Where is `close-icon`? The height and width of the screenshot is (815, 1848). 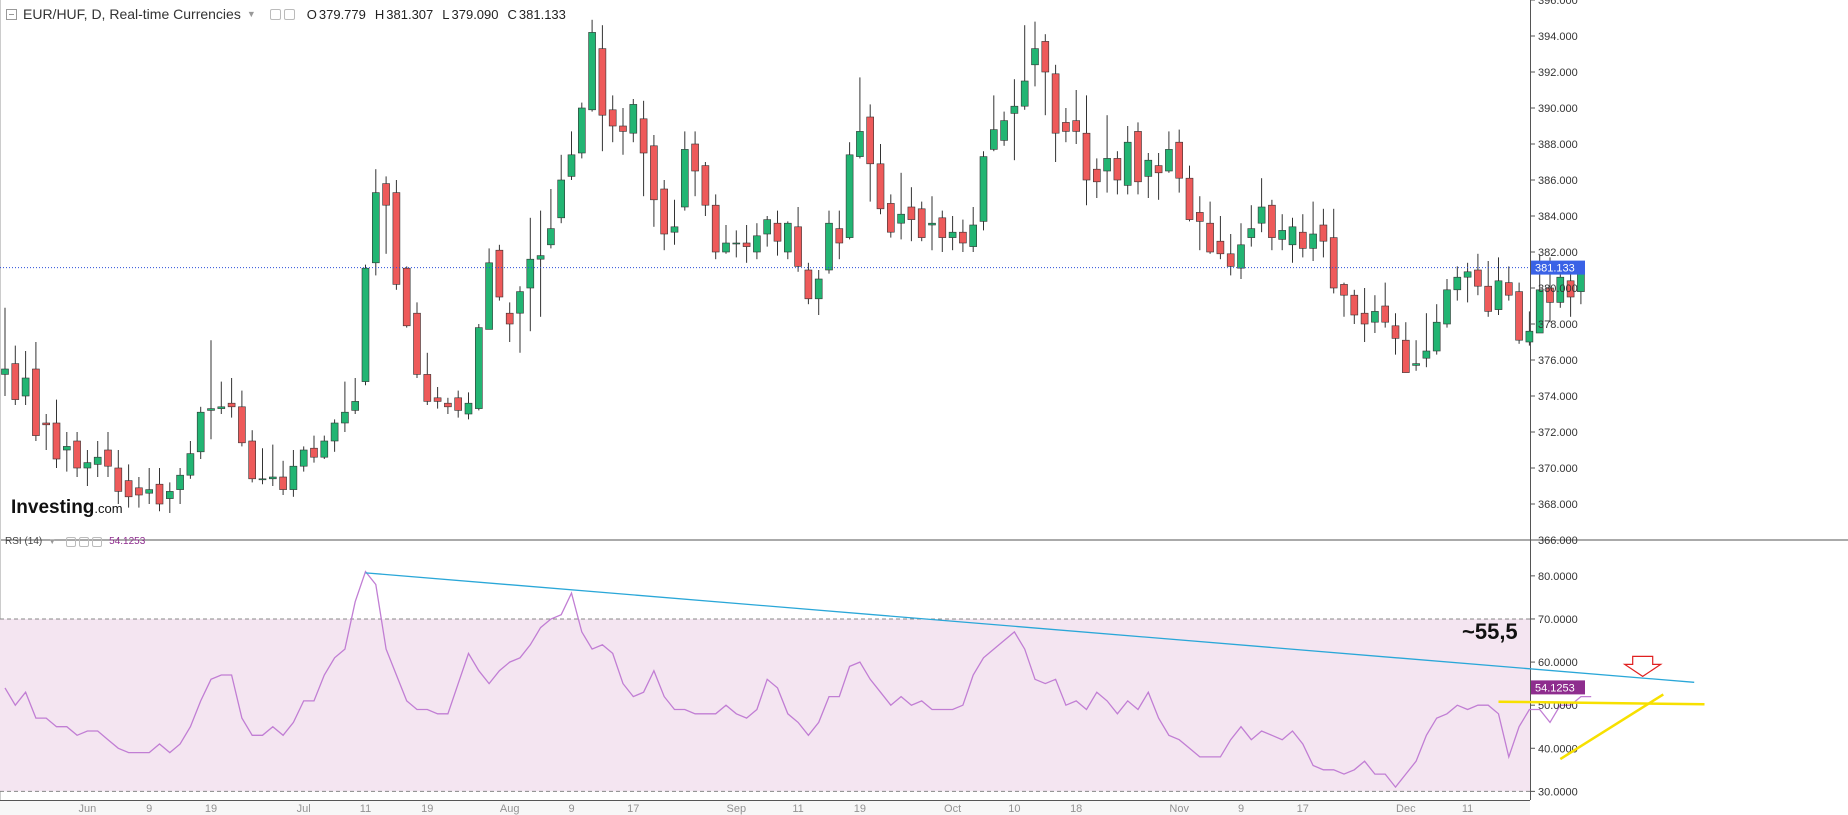 close-icon is located at coordinates (97, 541).